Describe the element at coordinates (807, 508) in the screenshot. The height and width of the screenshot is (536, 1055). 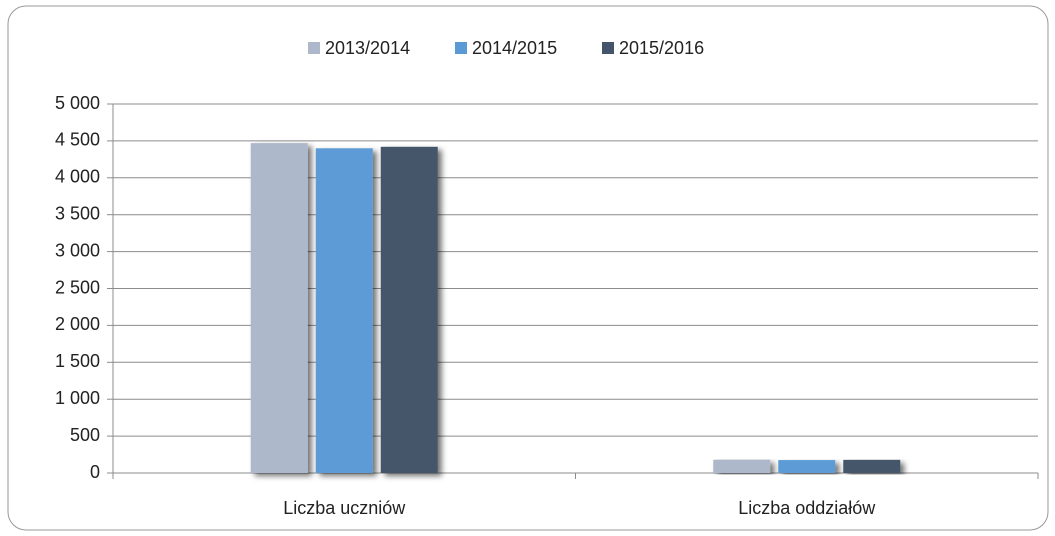
I see `x-tick-label: Liczba oddziałów` at that location.